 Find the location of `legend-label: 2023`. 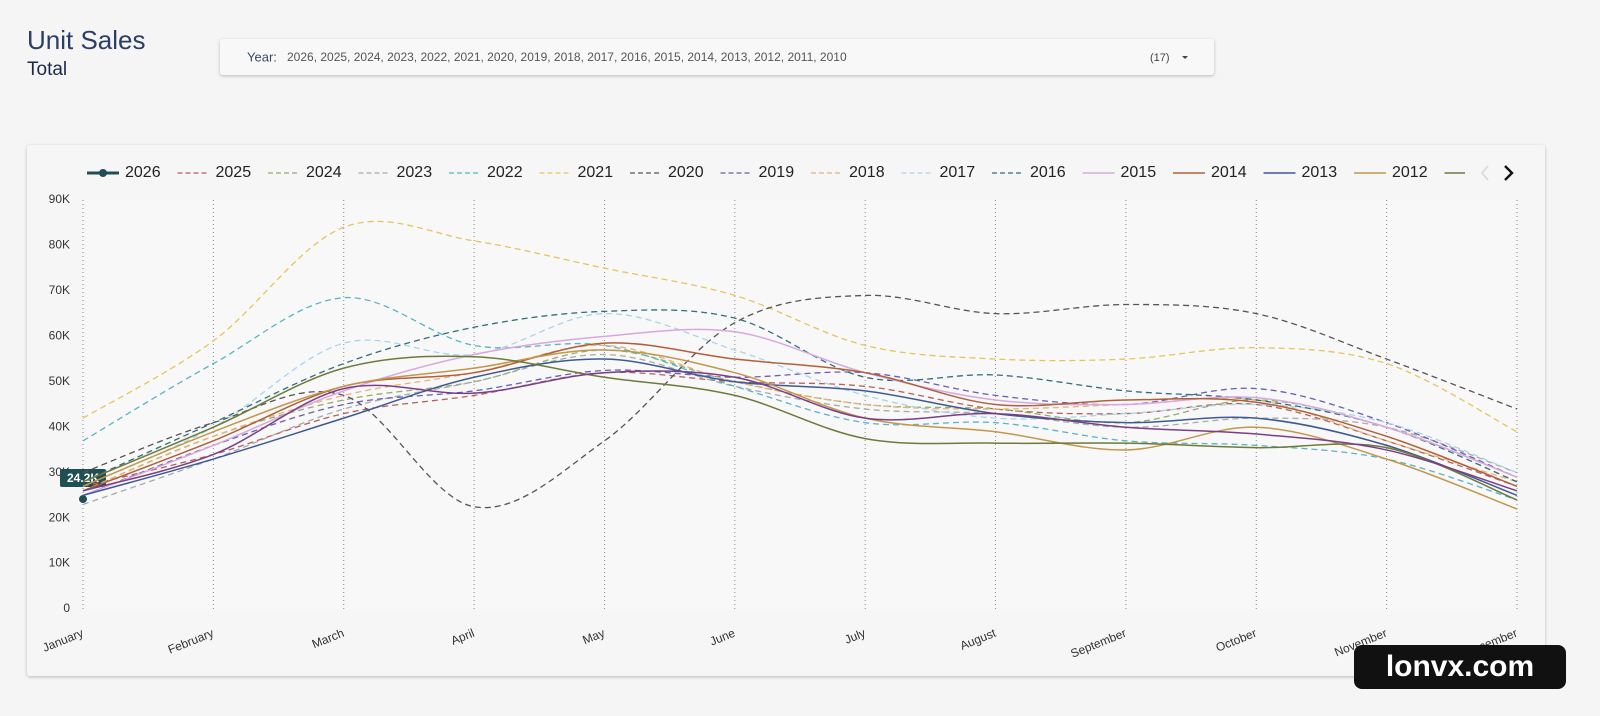

legend-label: 2023 is located at coordinates (415, 172).